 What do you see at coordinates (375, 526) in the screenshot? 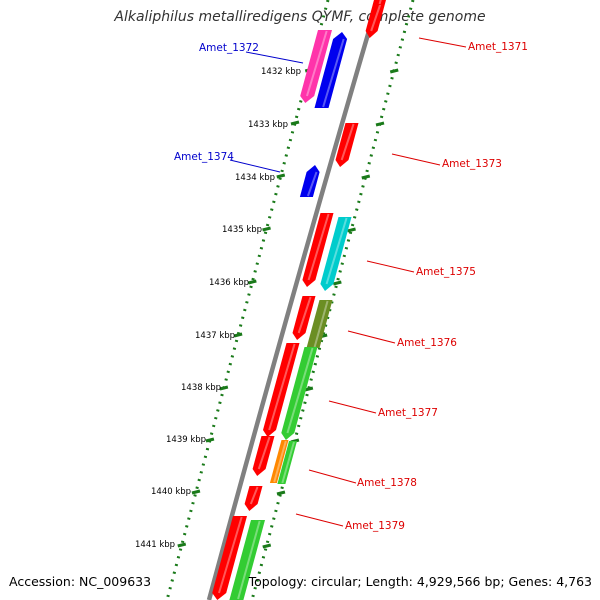
I see `gene-label-amet-1379: Amet_1379` at bounding box center [375, 526].